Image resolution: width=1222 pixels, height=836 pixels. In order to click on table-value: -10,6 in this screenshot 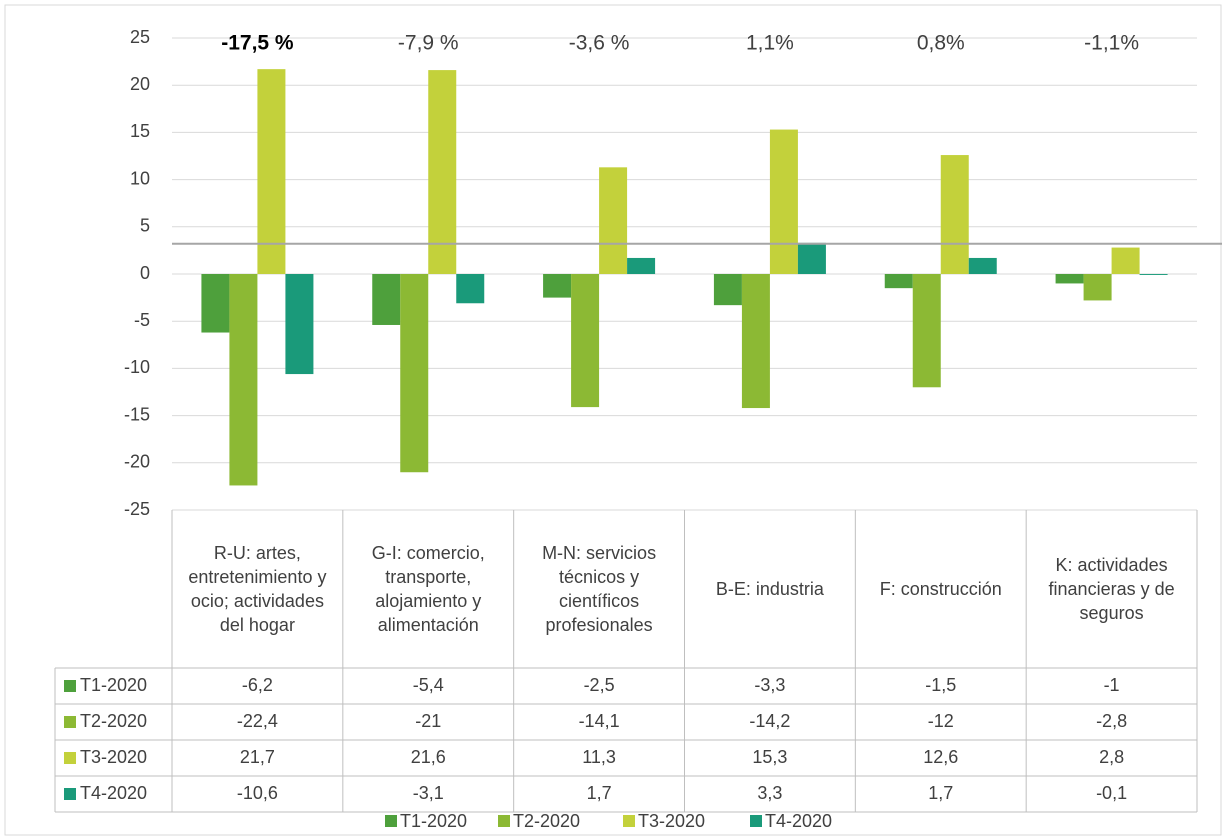, I will do `click(257, 793)`.